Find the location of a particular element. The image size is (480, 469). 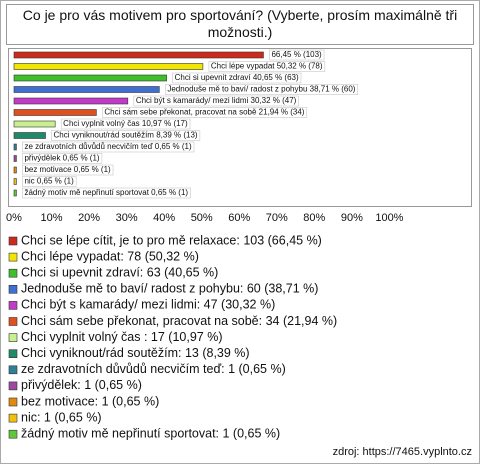

legend-label: bez motivace: 1 (0,65 %) is located at coordinates (90, 401).